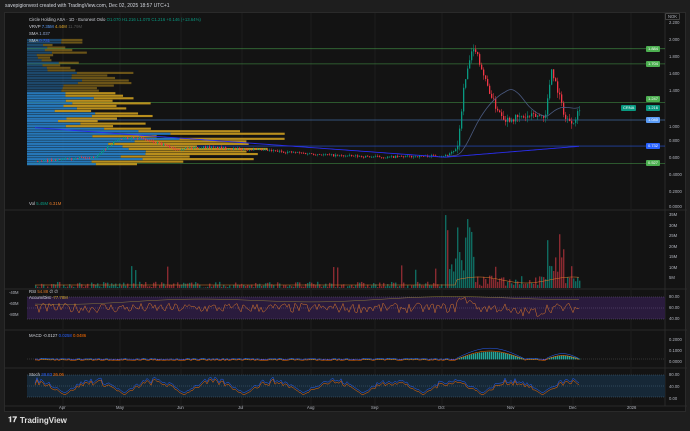  Describe the element at coordinates (46, 374) in the screenshot. I see `stoch-legend: Stoch 28.83 26.06` at that location.